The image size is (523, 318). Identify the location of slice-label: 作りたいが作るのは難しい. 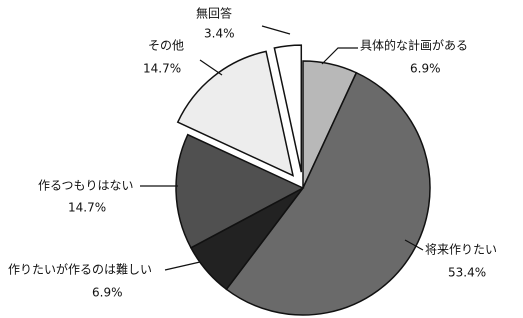
(80, 269).